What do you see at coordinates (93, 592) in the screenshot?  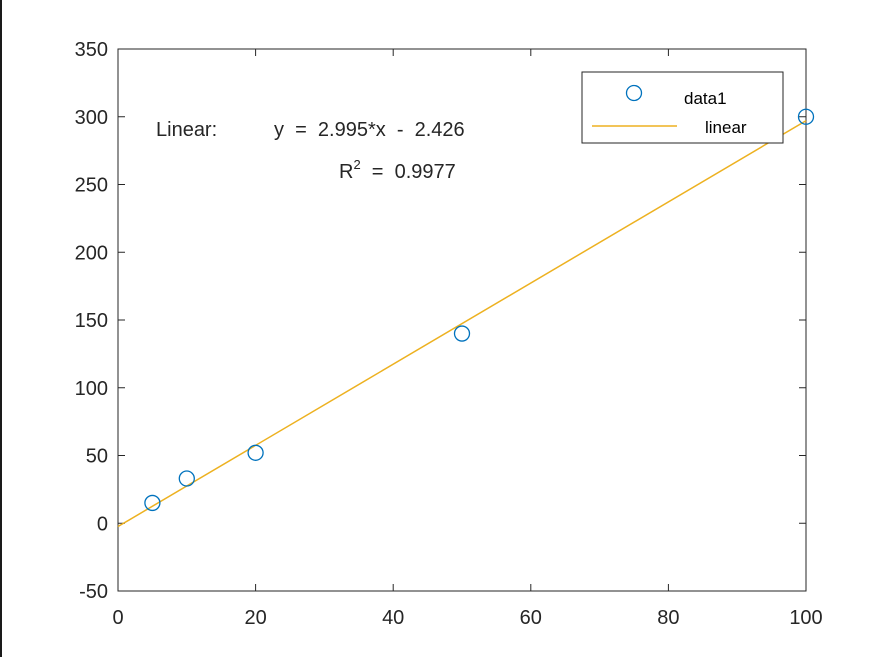 I see `y-tick-label: -50` at bounding box center [93, 592].